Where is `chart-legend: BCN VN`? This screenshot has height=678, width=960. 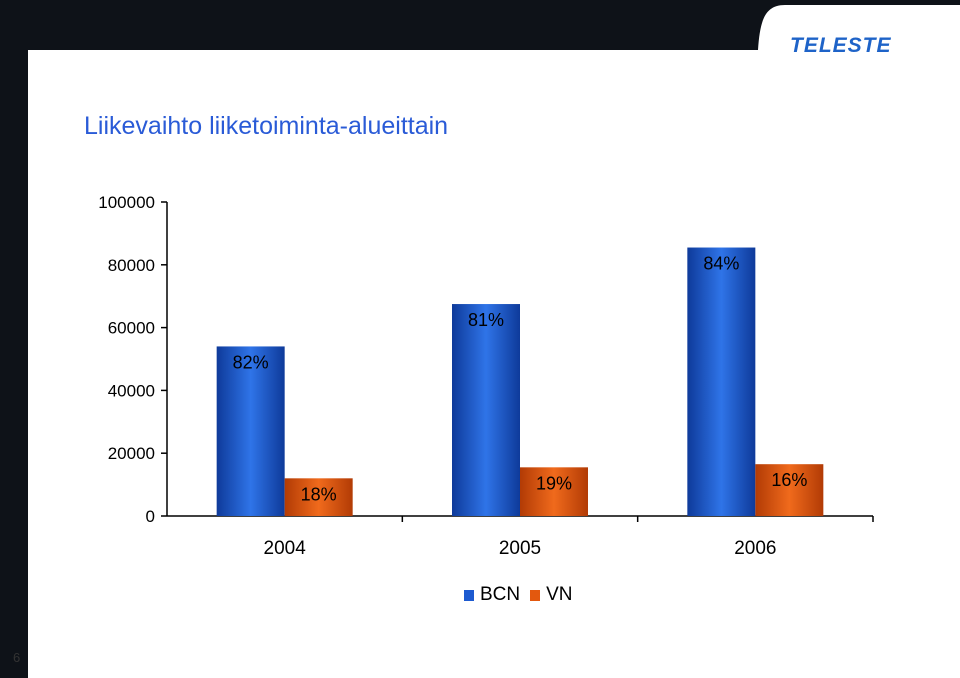 chart-legend: BCN VN is located at coordinates (523, 595).